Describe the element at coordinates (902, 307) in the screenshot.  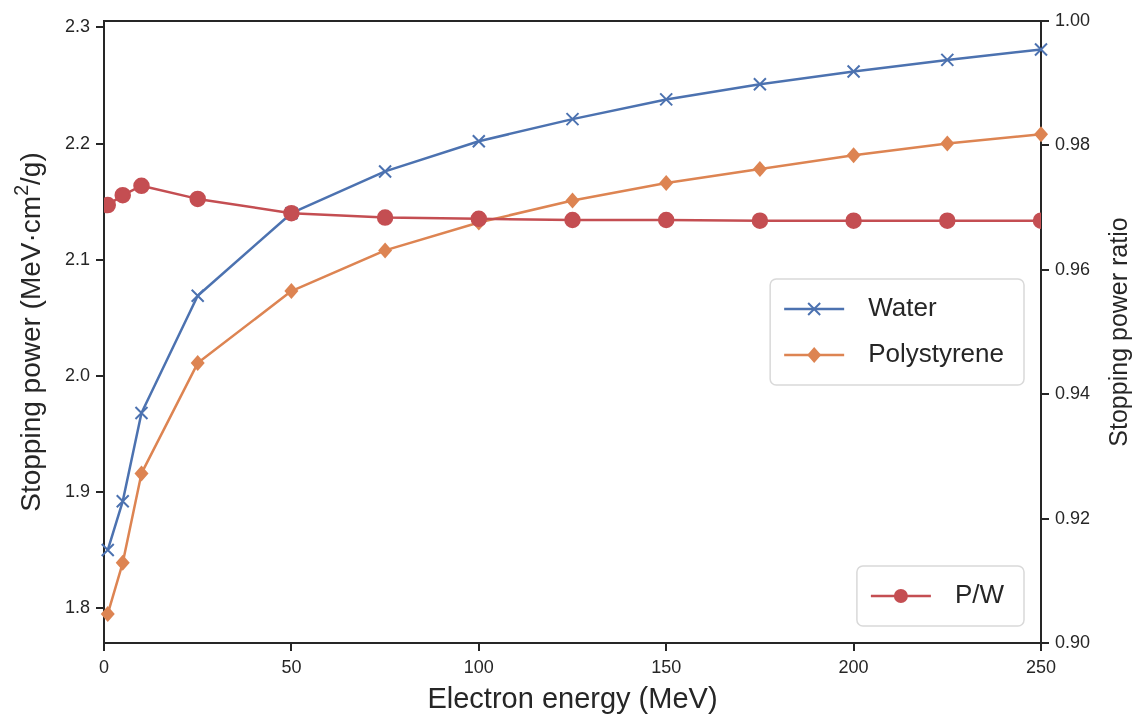
I see `legend-label: Water` at that location.